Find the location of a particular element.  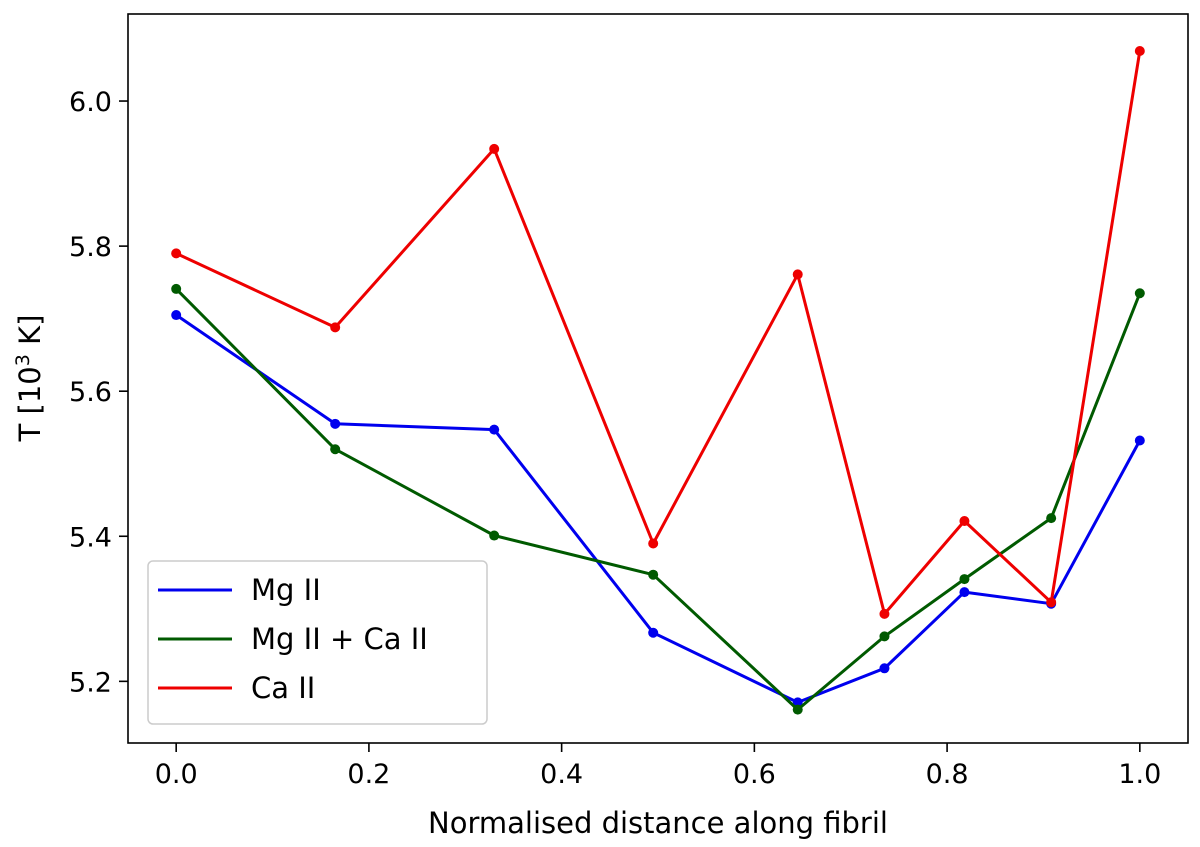

y-tick-label: 5.8 is located at coordinates (90, 247).